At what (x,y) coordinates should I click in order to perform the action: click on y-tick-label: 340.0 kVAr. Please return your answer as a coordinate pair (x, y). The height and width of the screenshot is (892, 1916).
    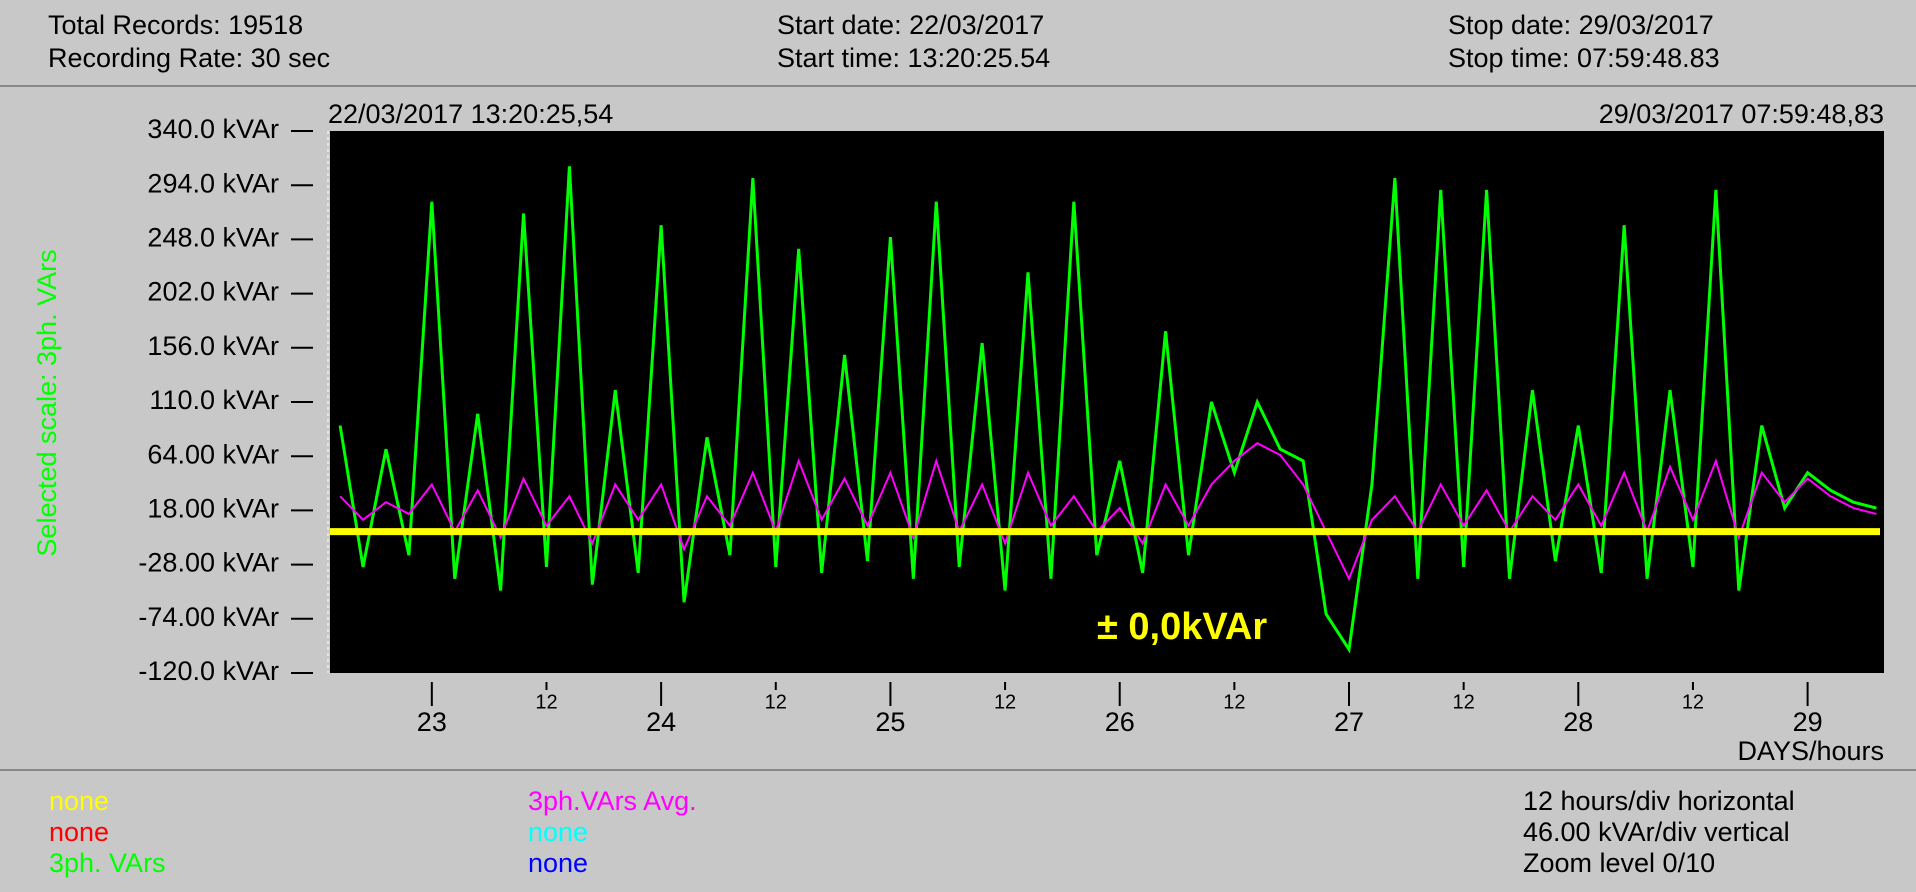
    Looking at the image, I should click on (213, 129).